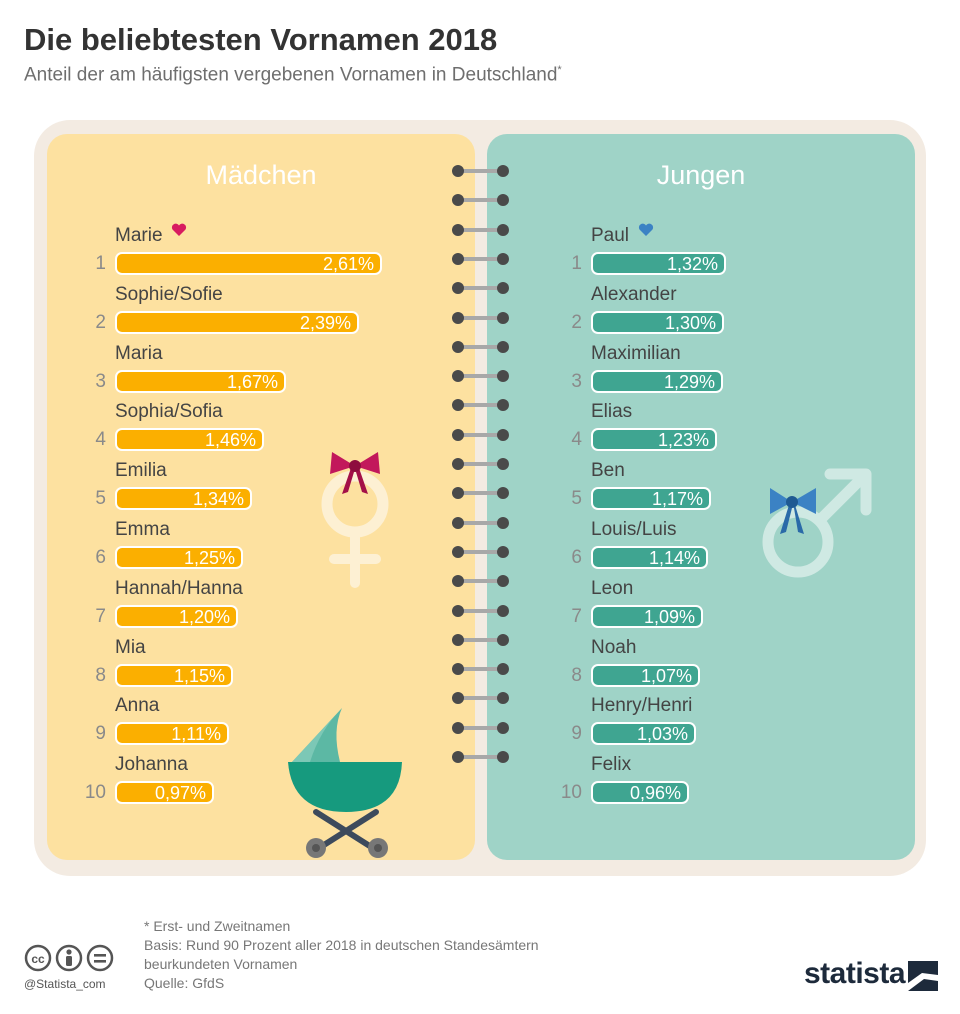 This screenshot has width=960, height=1014. I want to click on footnote-line-3: beurkundeten Vornamen, so click(221, 964).